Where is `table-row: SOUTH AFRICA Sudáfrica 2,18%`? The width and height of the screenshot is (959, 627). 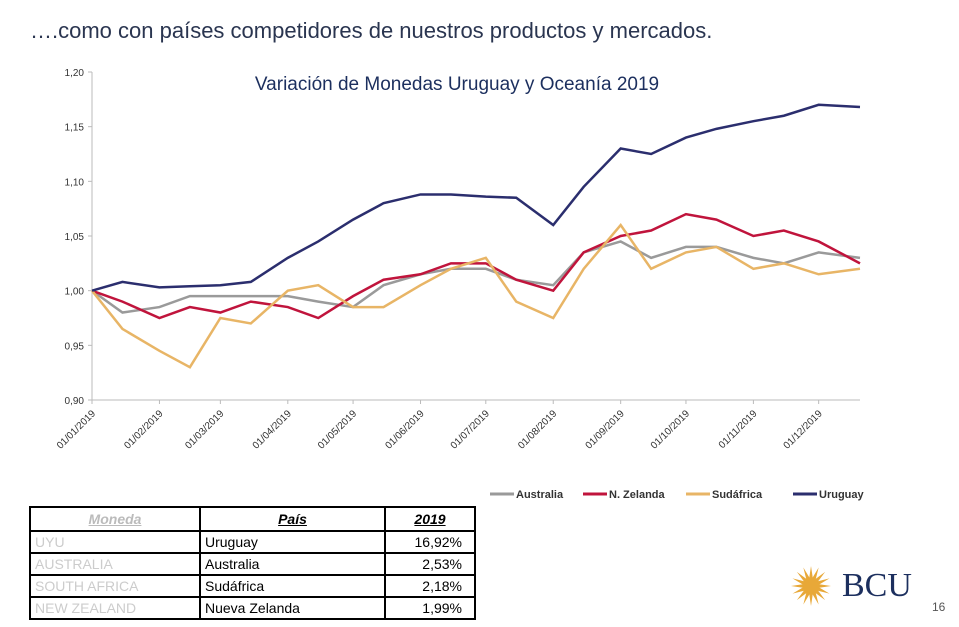
table-row: SOUTH AFRICA Sudáfrica 2,18% is located at coordinates (252, 586).